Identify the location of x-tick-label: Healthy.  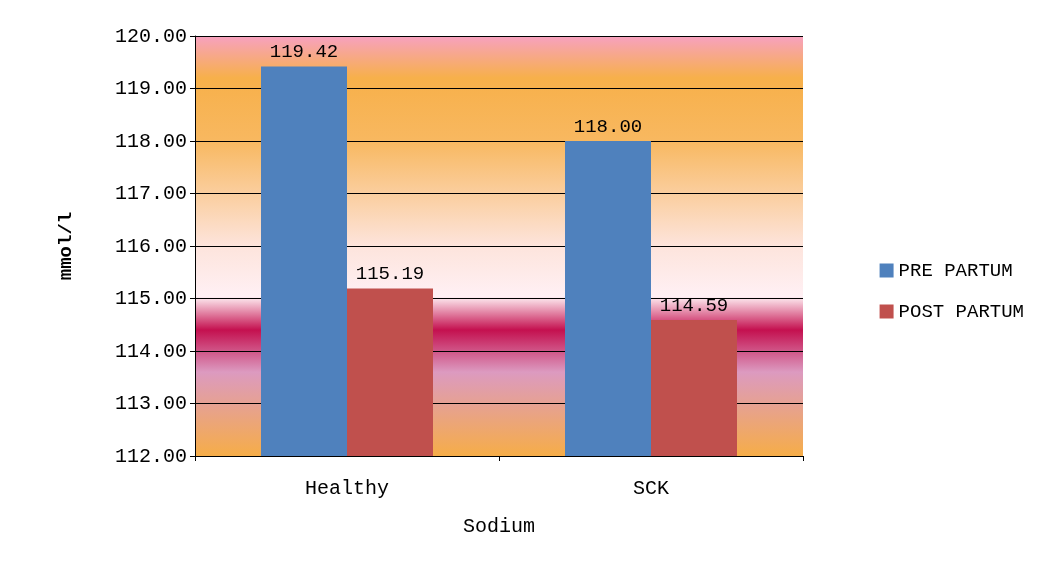
(347, 488).